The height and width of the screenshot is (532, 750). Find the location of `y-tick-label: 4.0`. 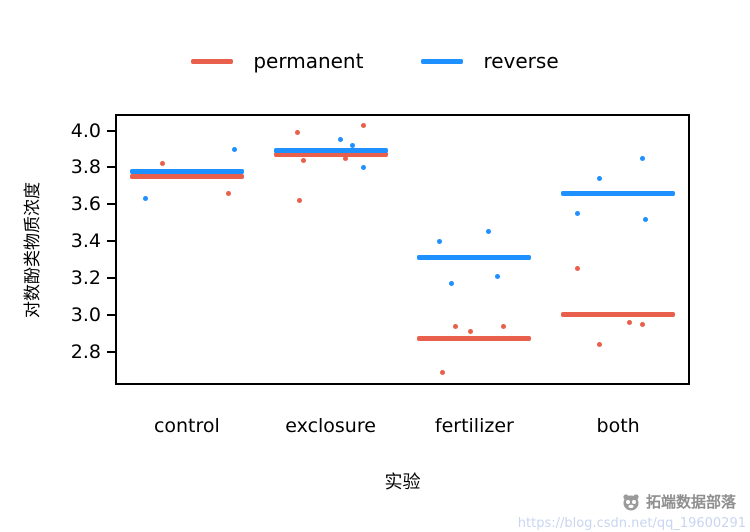

y-tick-label: 4.0 is located at coordinates (85, 130).